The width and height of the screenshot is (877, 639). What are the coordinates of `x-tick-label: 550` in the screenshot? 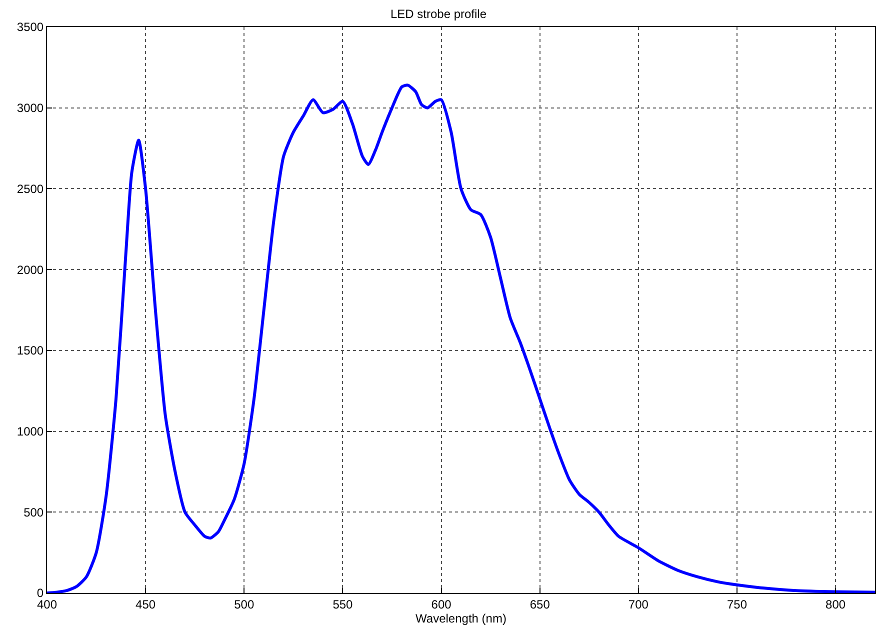 It's located at (343, 604).